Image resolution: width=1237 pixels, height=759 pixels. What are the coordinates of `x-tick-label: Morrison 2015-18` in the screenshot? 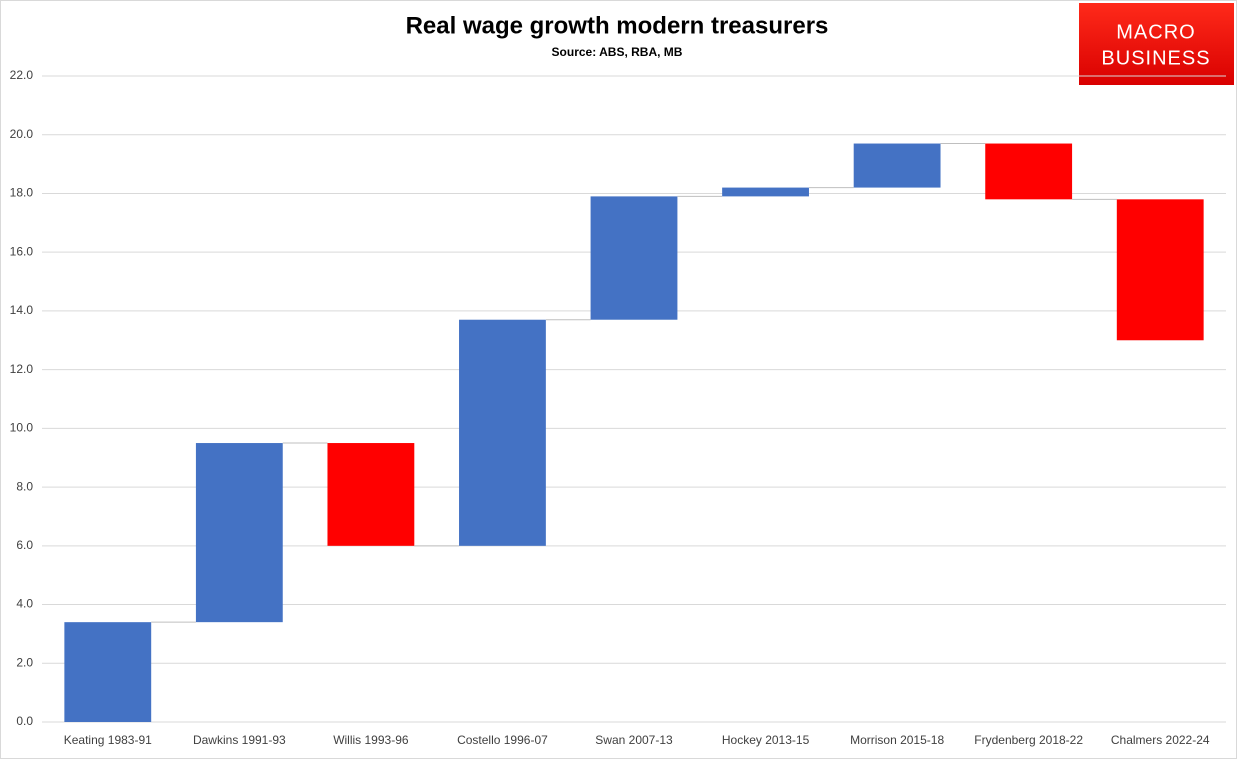 It's located at (897, 740).